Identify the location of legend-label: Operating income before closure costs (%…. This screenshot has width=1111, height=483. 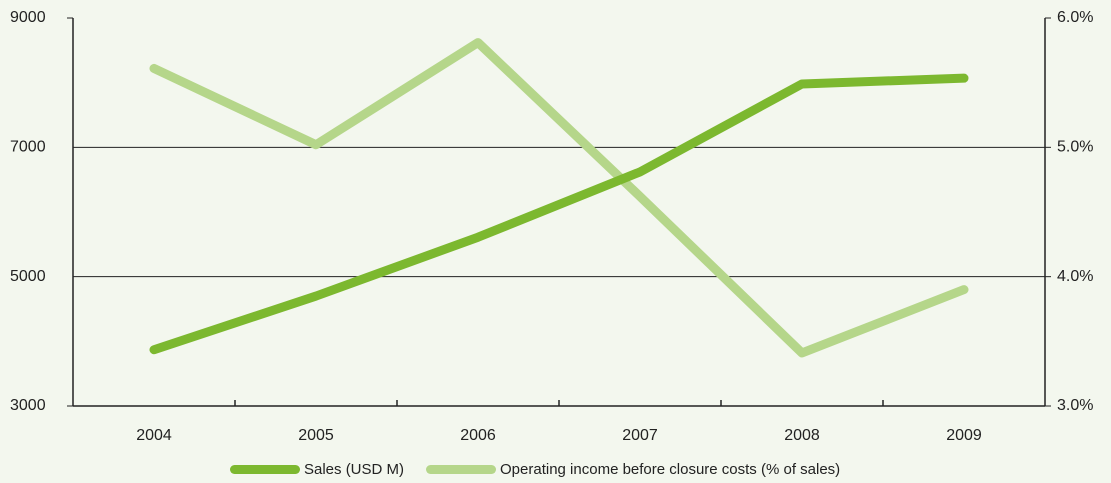
(670, 469).